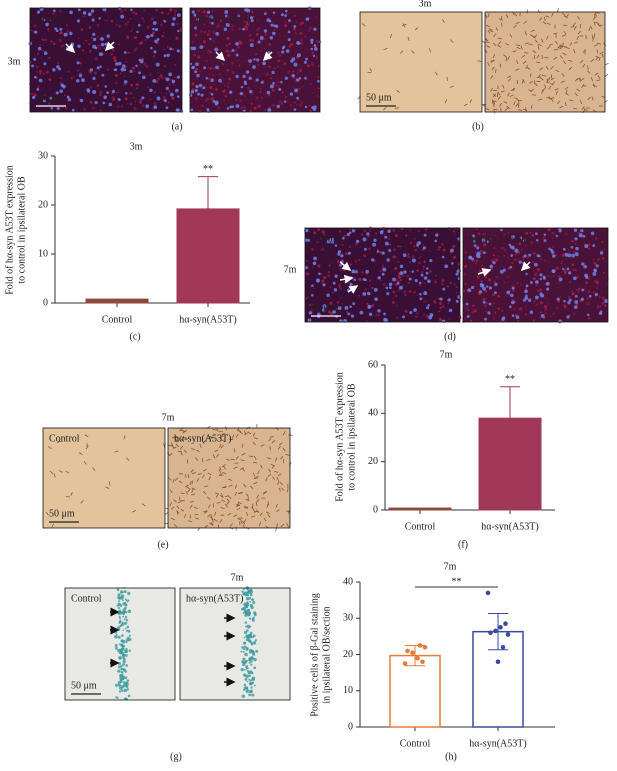 This screenshot has height=771, width=617. I want to click on panel-tag: (g), so click(176, 756).